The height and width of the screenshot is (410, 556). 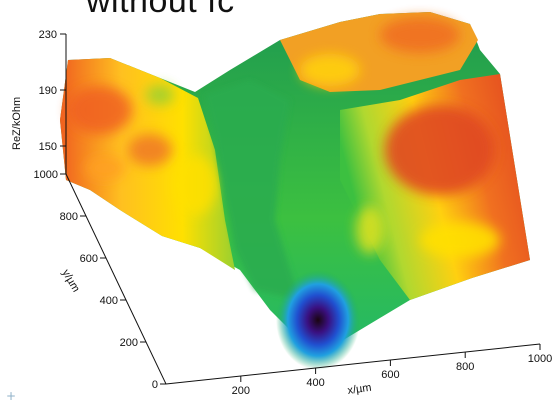 I want to click on y-axis-label: y/µm, so click(x=70, y=281).